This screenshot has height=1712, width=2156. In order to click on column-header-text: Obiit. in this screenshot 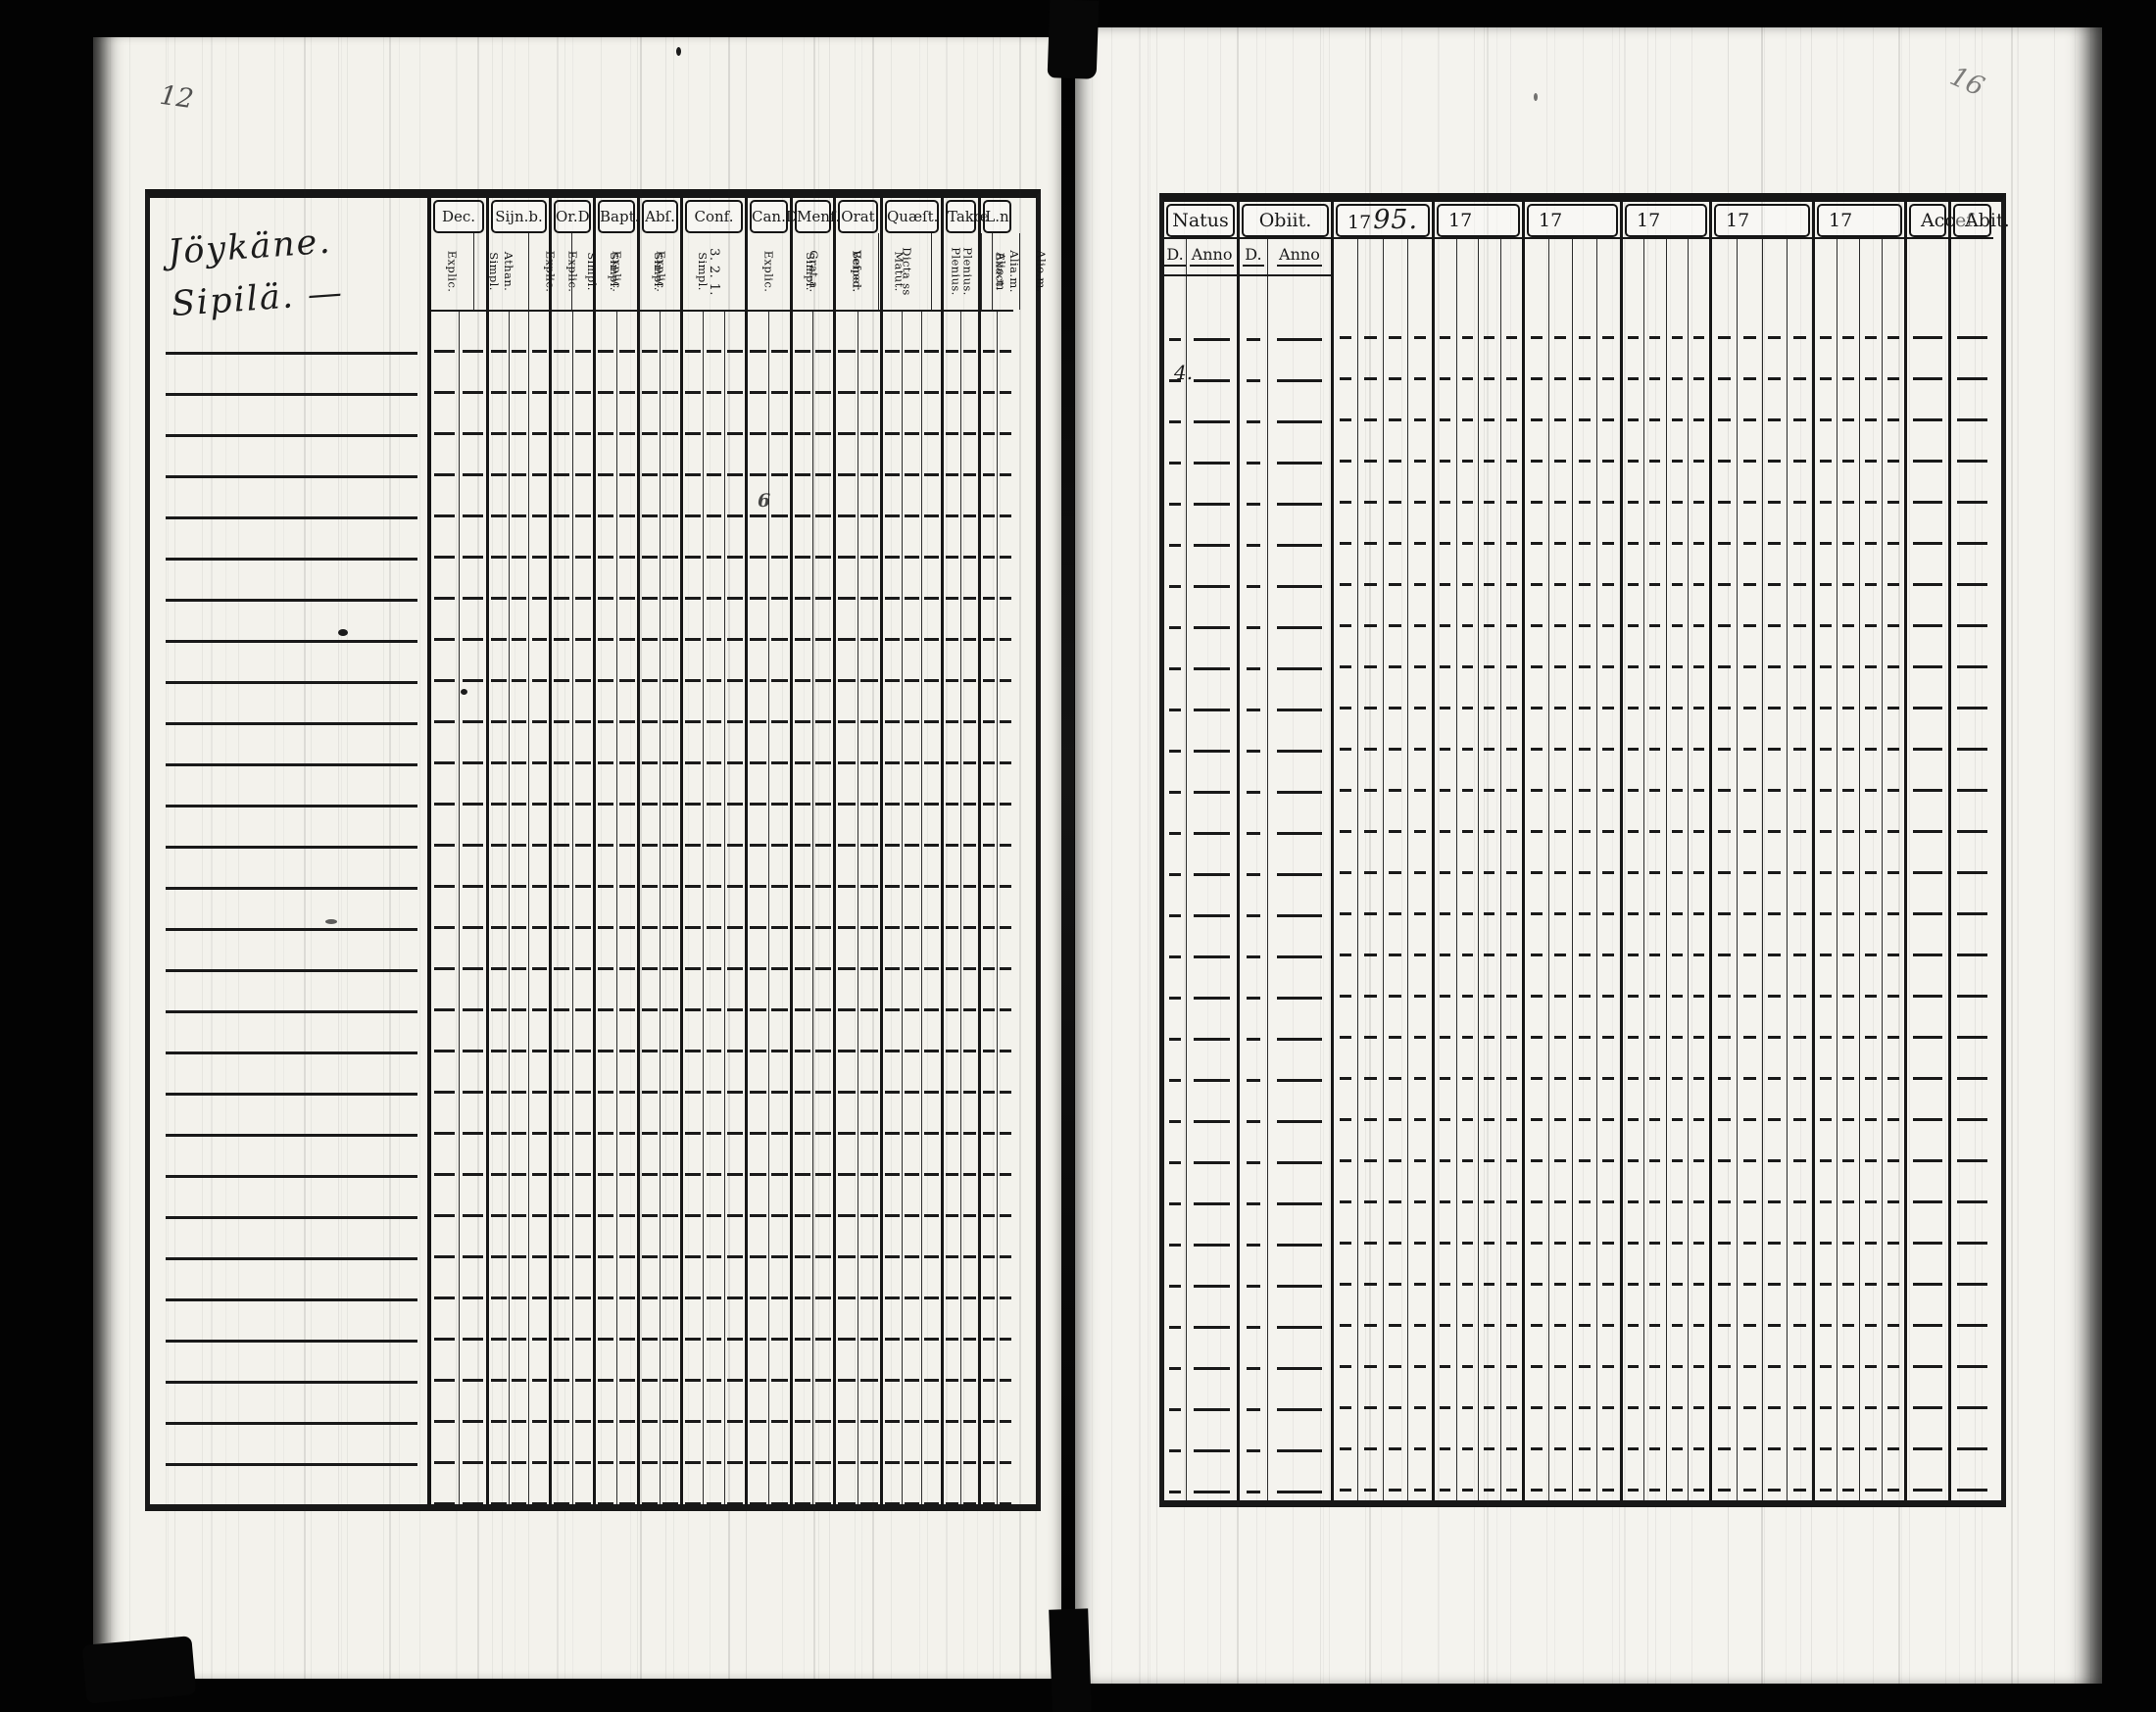, I will do `click(1285, 220)`.